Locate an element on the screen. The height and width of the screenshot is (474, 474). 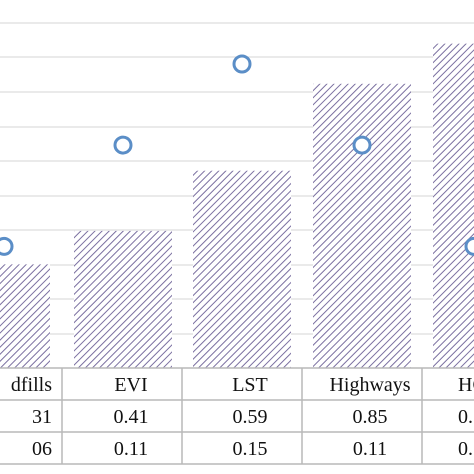
category-label: dfills is located at coordinates (31, 385).